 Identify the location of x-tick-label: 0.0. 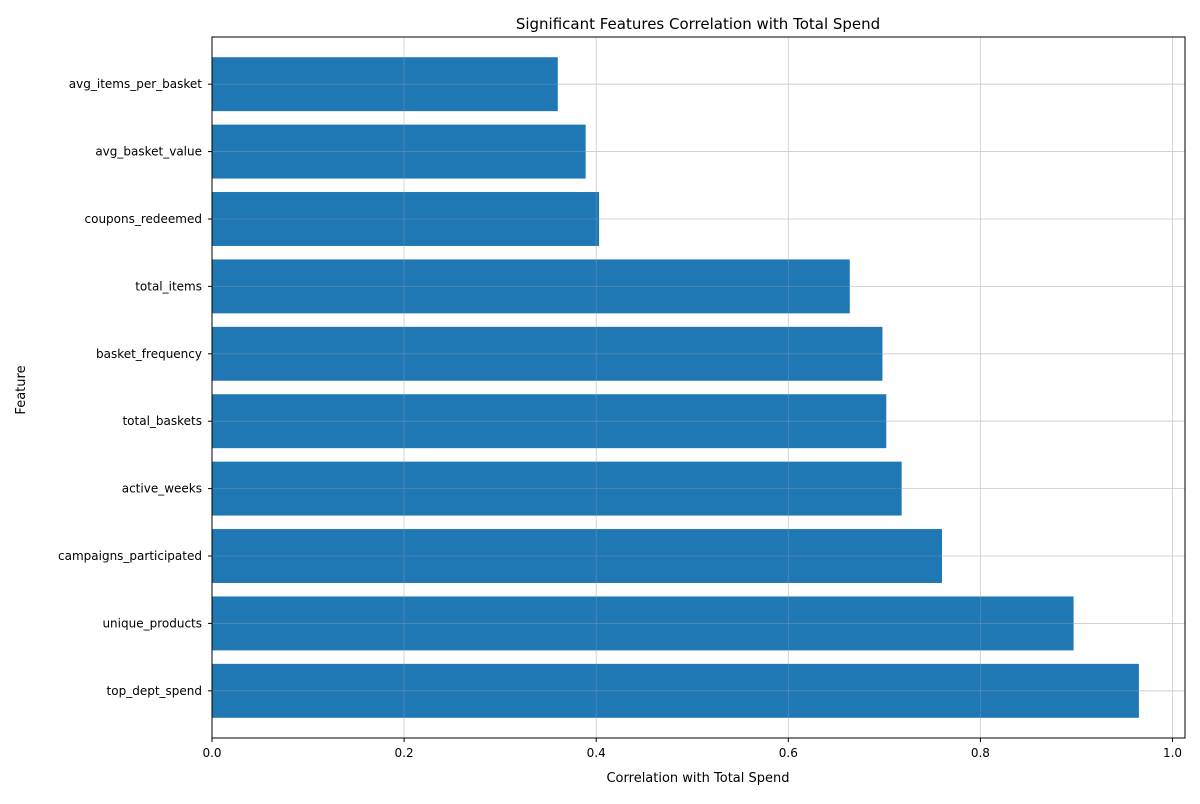
(211, 753).